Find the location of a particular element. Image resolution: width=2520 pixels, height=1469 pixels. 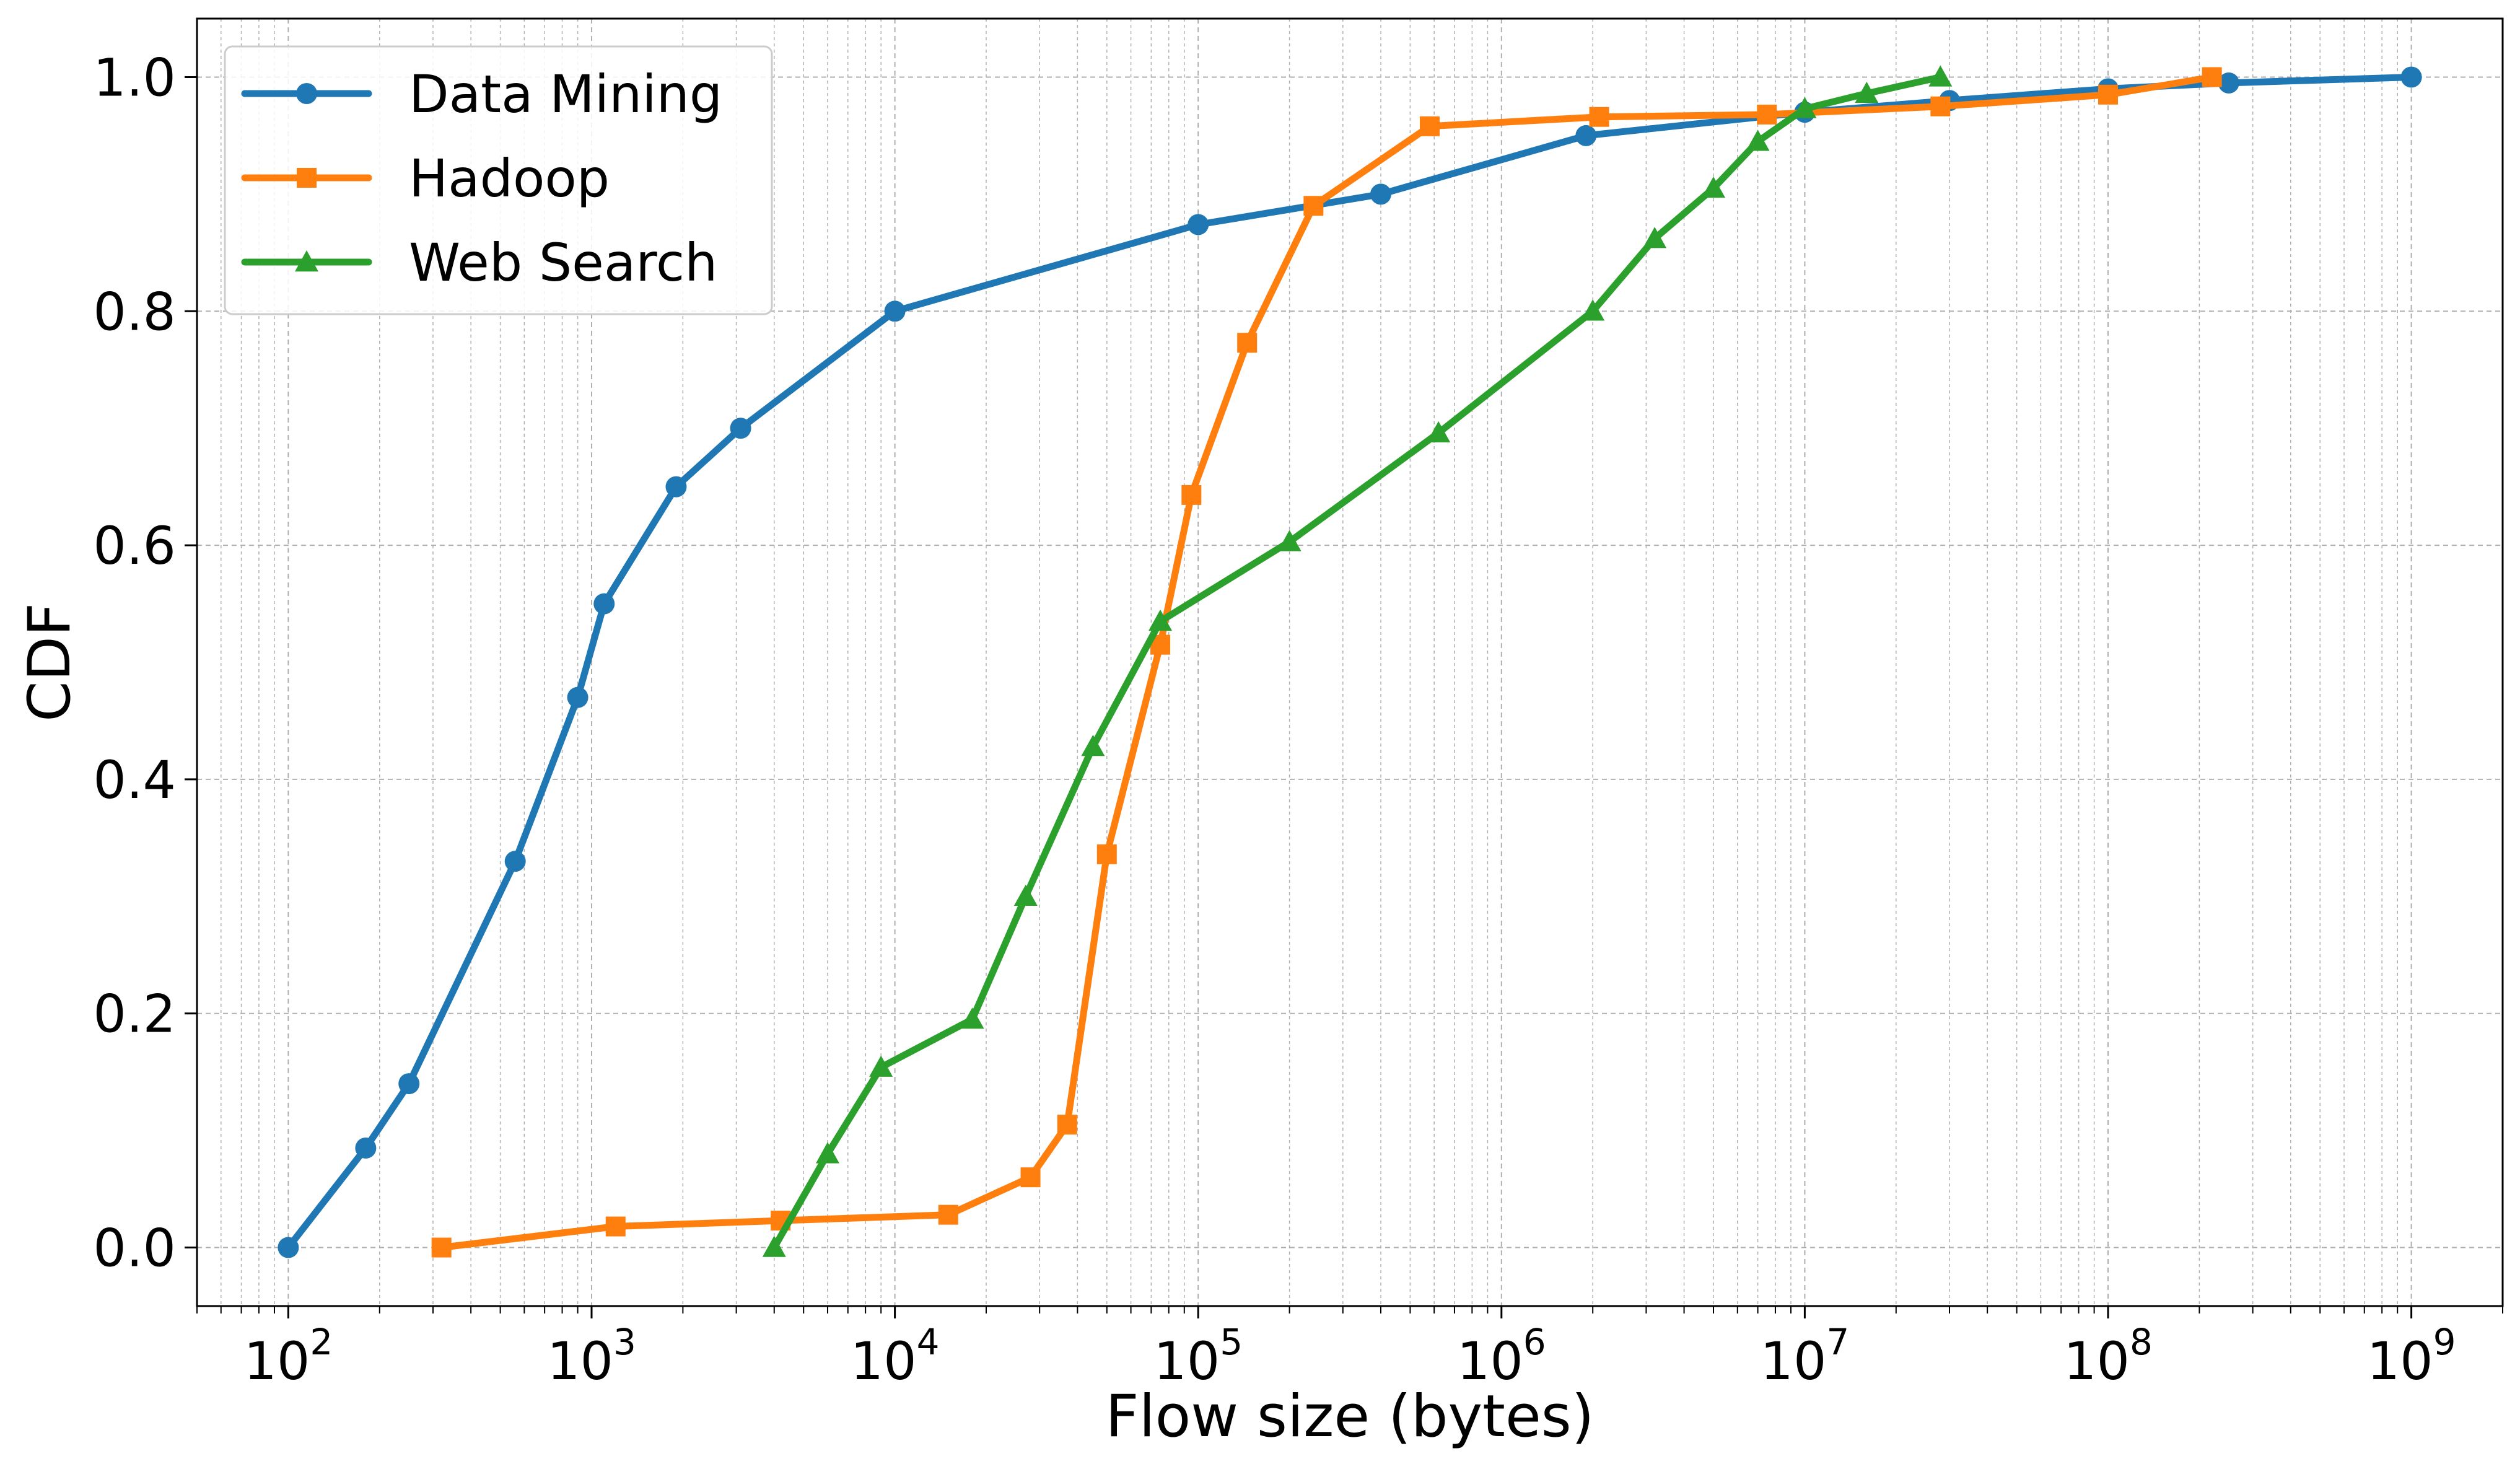

x-axis-ticks: 10² 10³ 10⁴ 10⁵ 10⁶ 10⁷ 10⁸ 10⁹ is located at coordinates (1349, 1349).